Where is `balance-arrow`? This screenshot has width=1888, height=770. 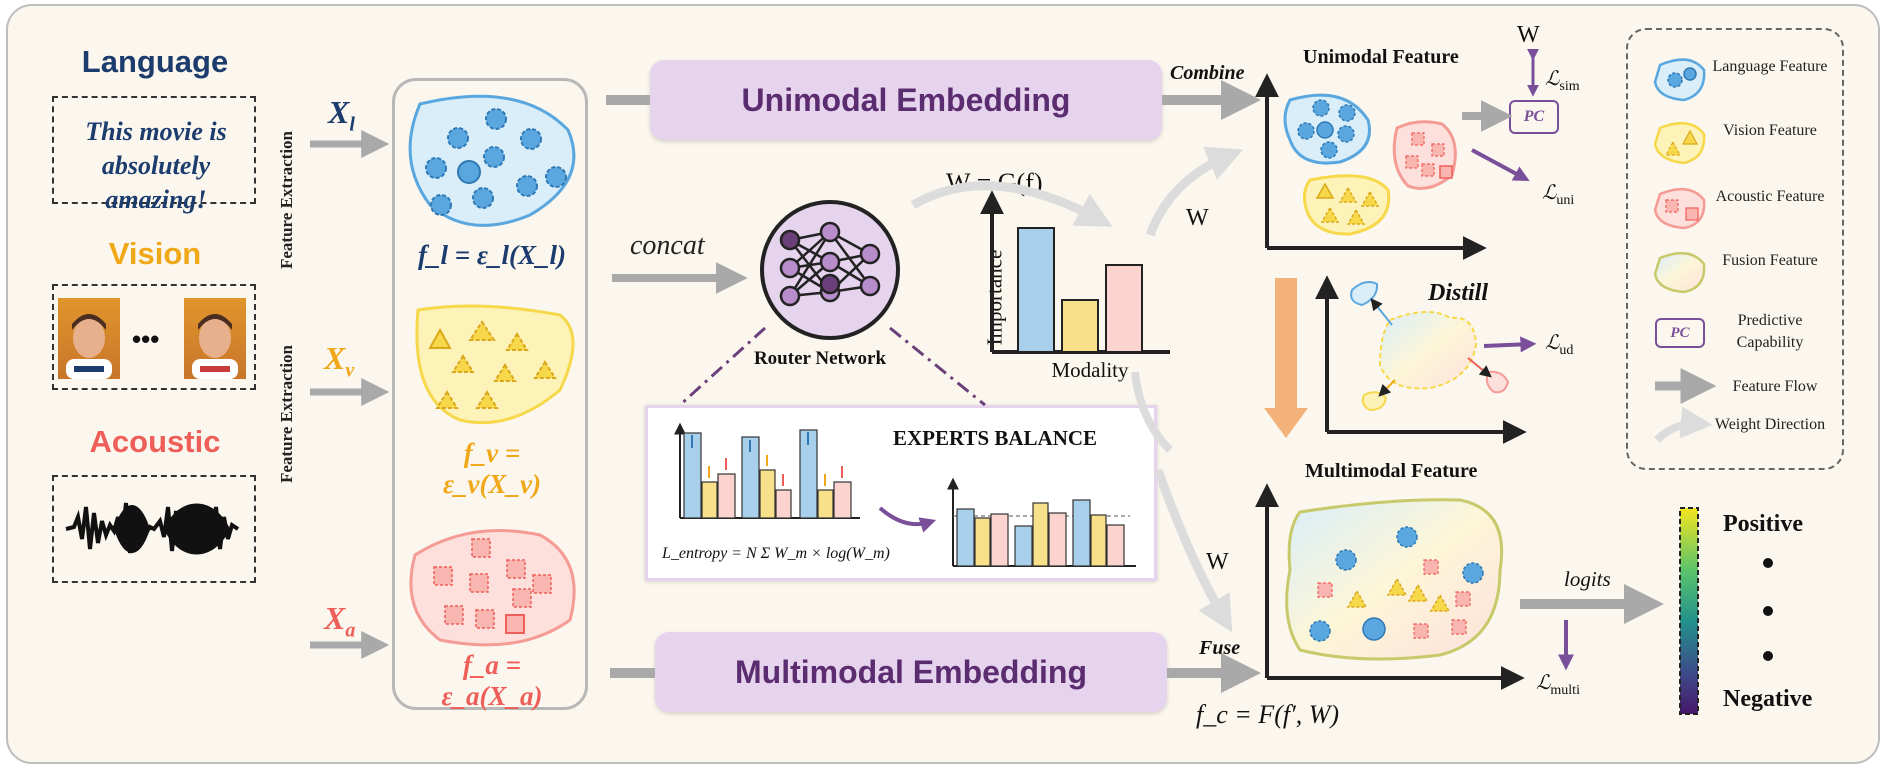
balance-arrow is located at coordinates (907, 519).